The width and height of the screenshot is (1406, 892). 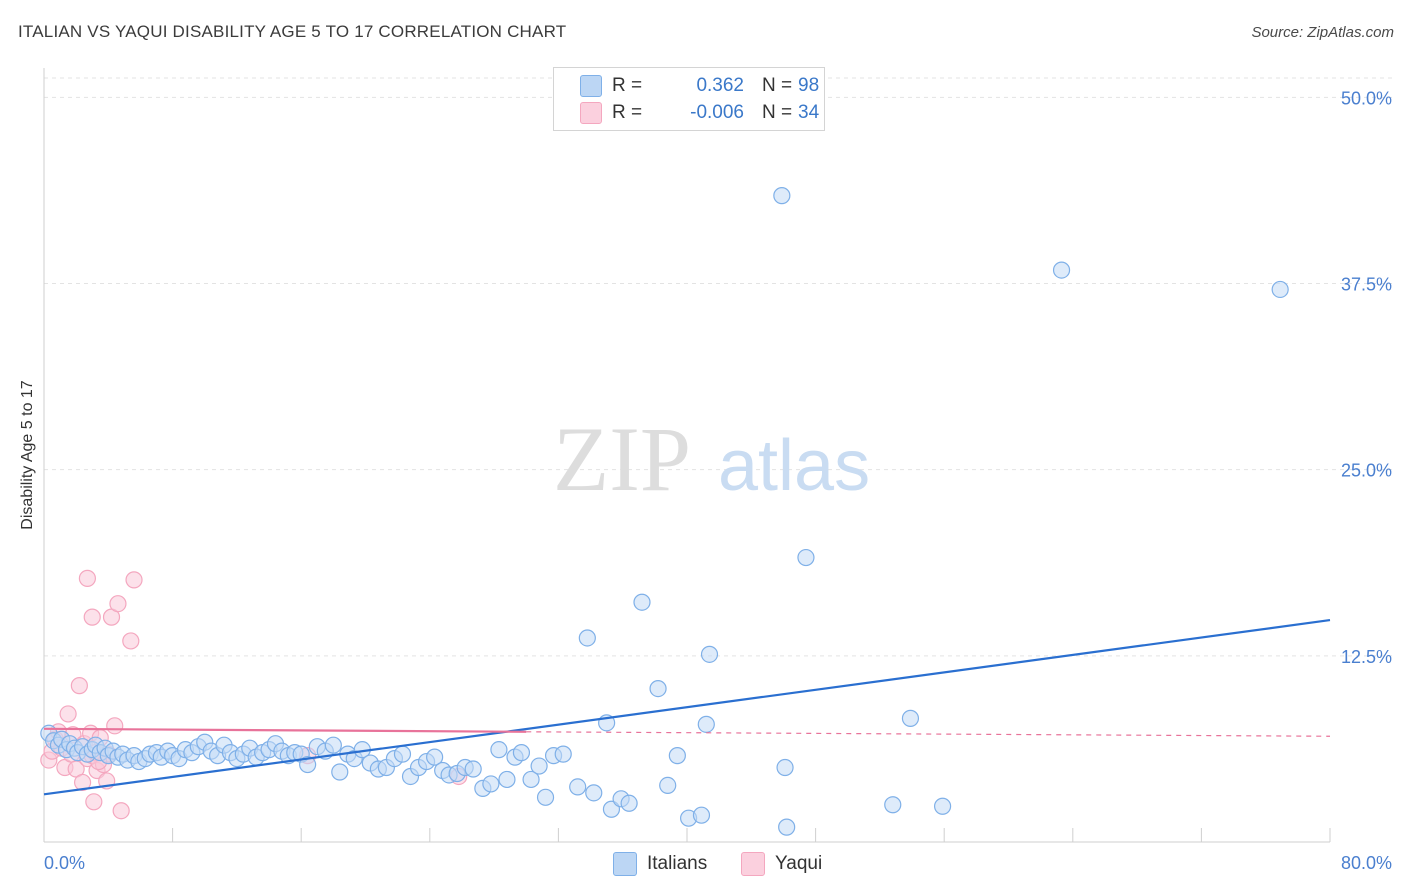 I want to click on legend-item-yaqui: Yaqui, so click(x=781, y=864).